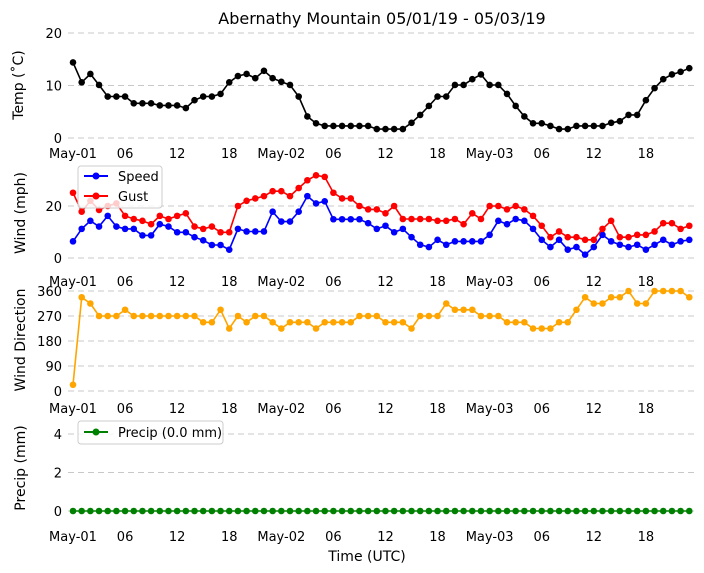  I want to click on x-tick-label-direction: 06, so click(333, 409).